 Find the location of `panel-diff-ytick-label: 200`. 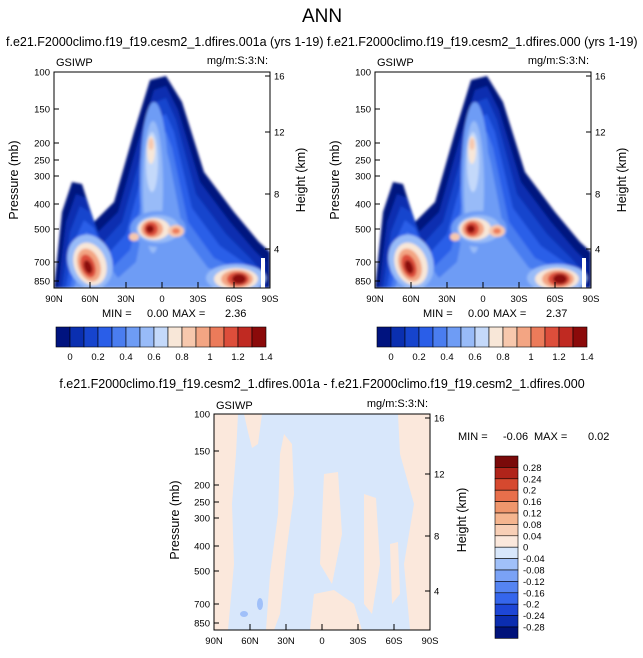

panel-diff-ytick-label: 200 is located at coordinates (202, 486).